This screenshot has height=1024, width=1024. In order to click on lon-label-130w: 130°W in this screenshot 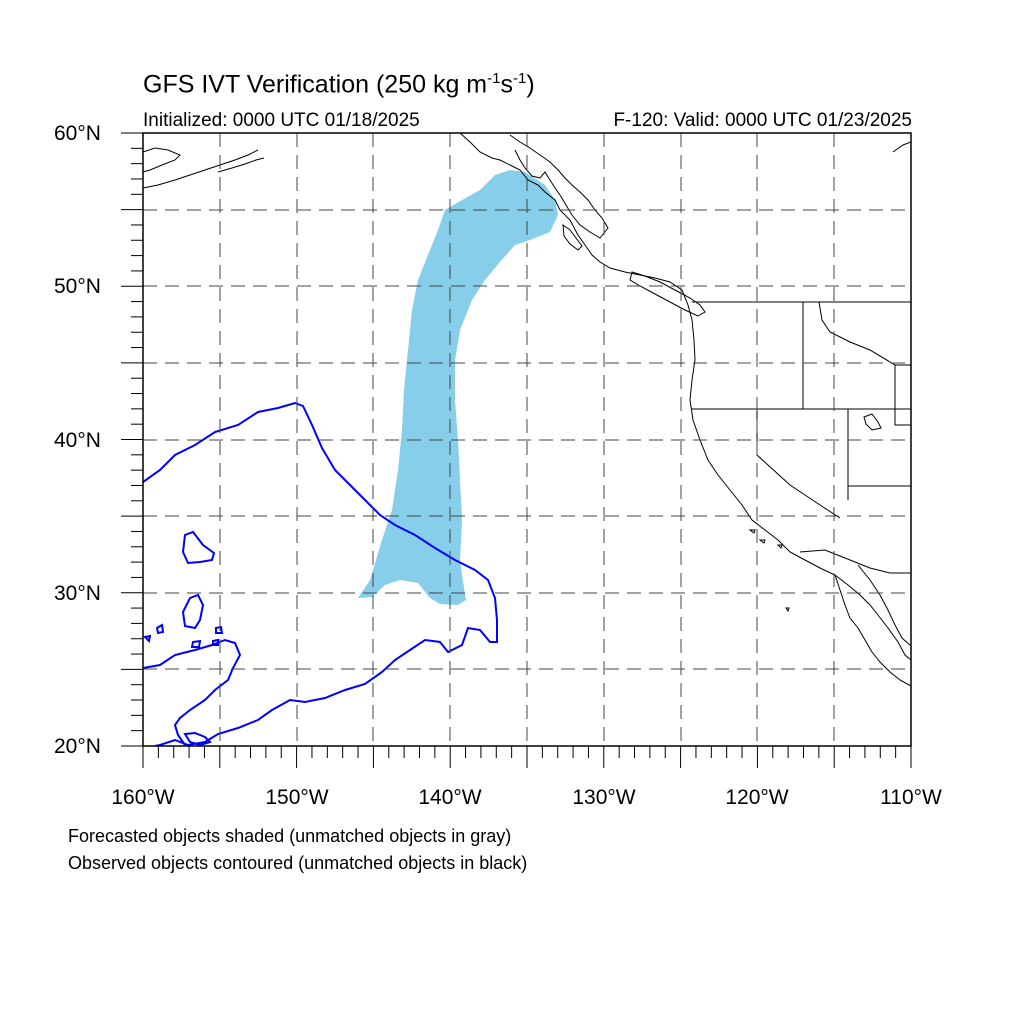, I will do `click(604, 797)`.